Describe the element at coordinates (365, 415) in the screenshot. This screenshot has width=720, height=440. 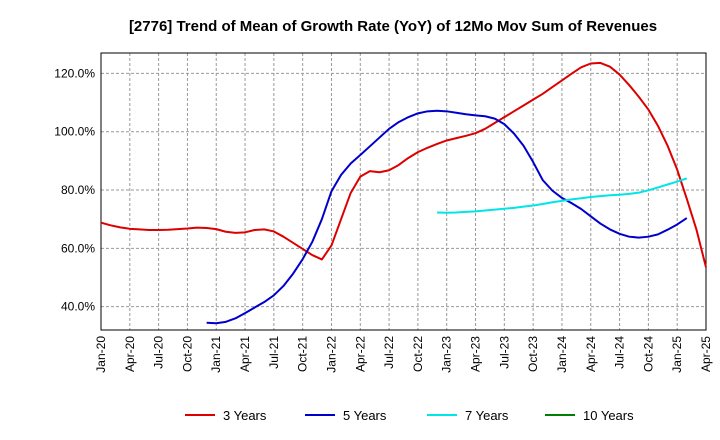
I see `legend-label: 5 Years` at that location.